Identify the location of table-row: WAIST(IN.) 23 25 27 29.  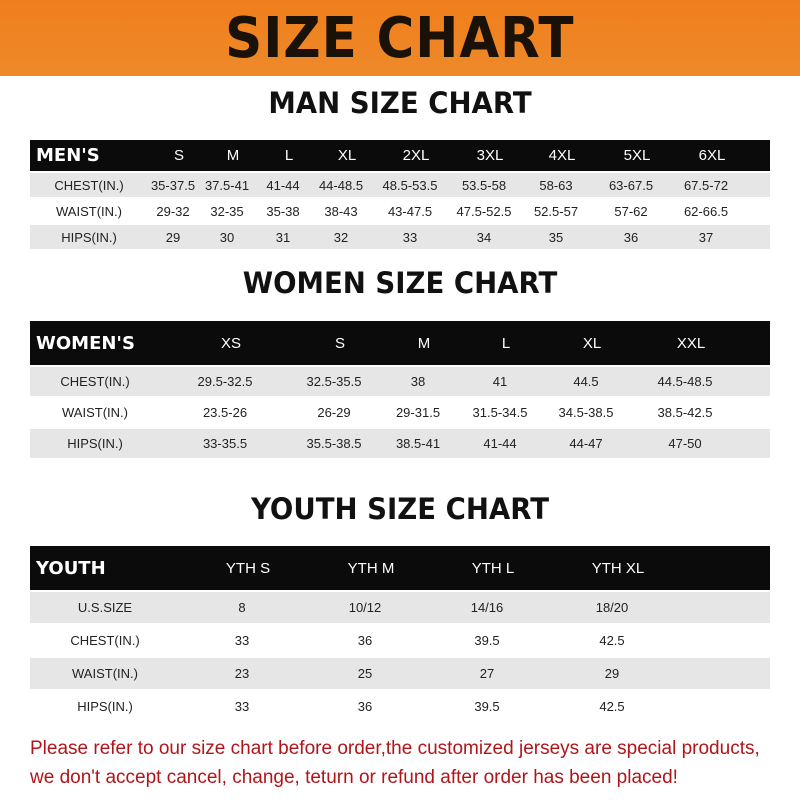
(400, 673).